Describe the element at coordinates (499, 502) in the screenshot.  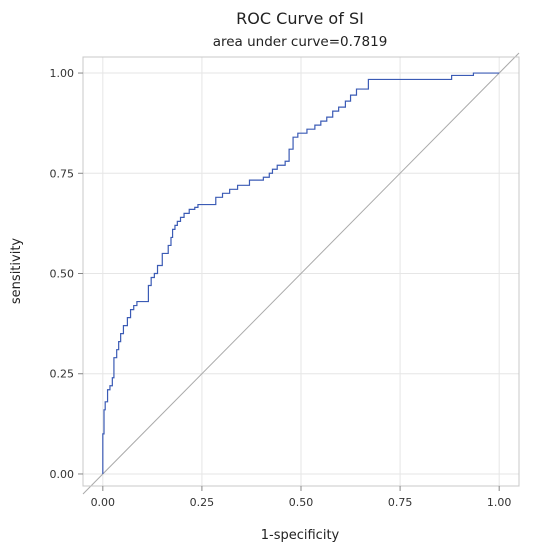
I see `x-tick-label-4: 1.00` at that location.